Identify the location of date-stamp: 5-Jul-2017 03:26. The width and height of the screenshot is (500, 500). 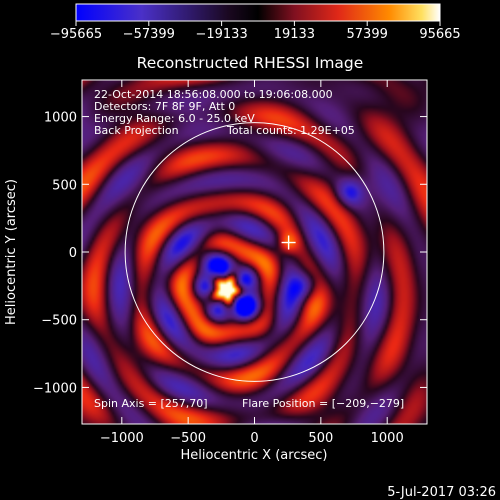
(441, 492).